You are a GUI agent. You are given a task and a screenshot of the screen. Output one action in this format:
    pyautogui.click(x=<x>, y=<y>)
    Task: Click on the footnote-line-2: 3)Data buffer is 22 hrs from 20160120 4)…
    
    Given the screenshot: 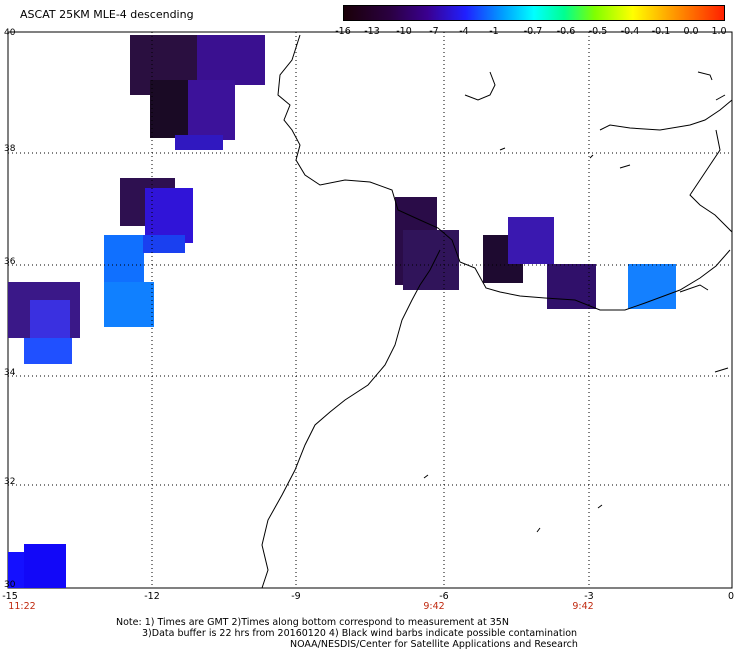 What is the action you would take?
    pyautogui.click(x=360, y=633)
    